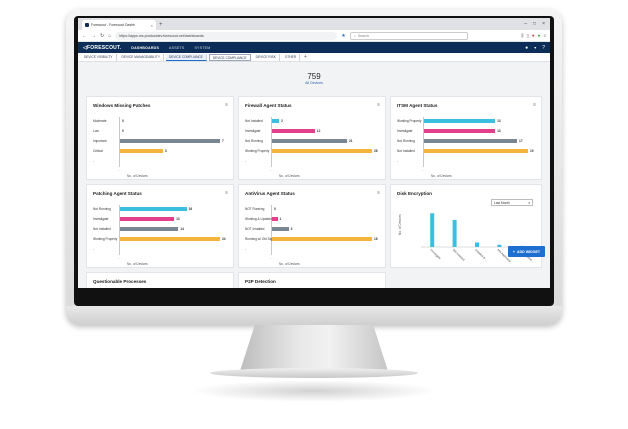 This screenshot has height=429, width=628. Describe the element at coordinates (527, 35) in the screenshot. I see `sidebar-icon: ▯` at that location.